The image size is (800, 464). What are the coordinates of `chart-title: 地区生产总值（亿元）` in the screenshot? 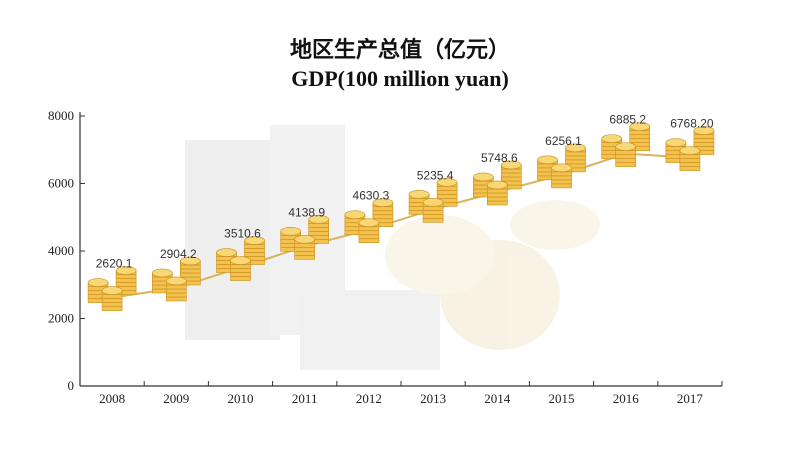 It's located at (399, 50).